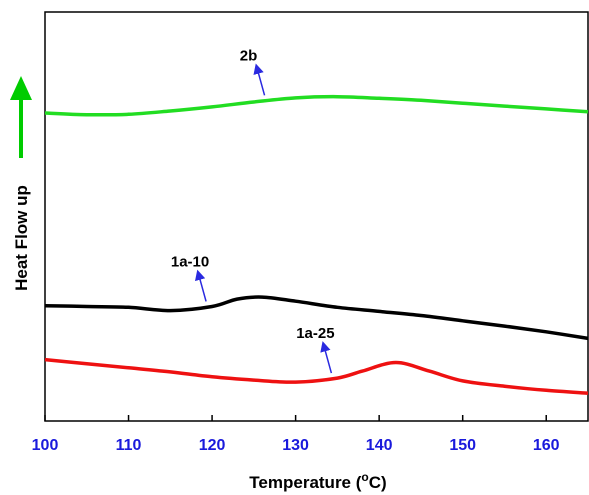 This screenshot has width=589, height=495. What do you see at coordinates (45, 445) in the screenshot?
I see `x-tick-label: 100` at bounding box center [45, 445].